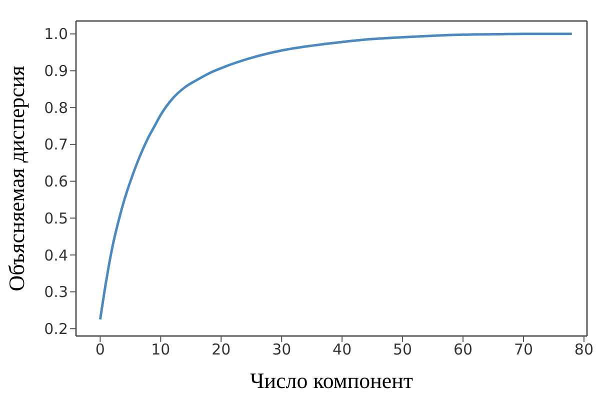 This screenshot has height=410, width=604. I want to click on y-axis-title: Объясняемая дисперсия, so click(16, 179).